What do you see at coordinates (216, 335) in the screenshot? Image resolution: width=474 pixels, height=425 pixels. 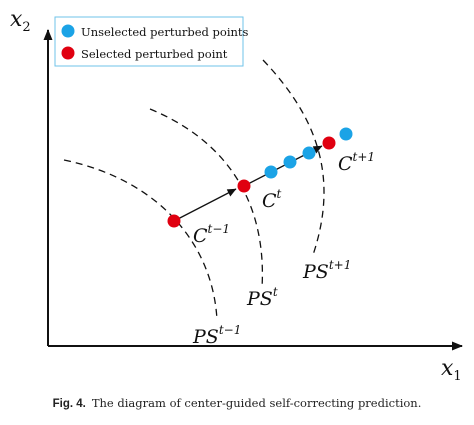 I see `pareto-set-label-t-minus-1: PSt−1` at bounding box center [216, 335].